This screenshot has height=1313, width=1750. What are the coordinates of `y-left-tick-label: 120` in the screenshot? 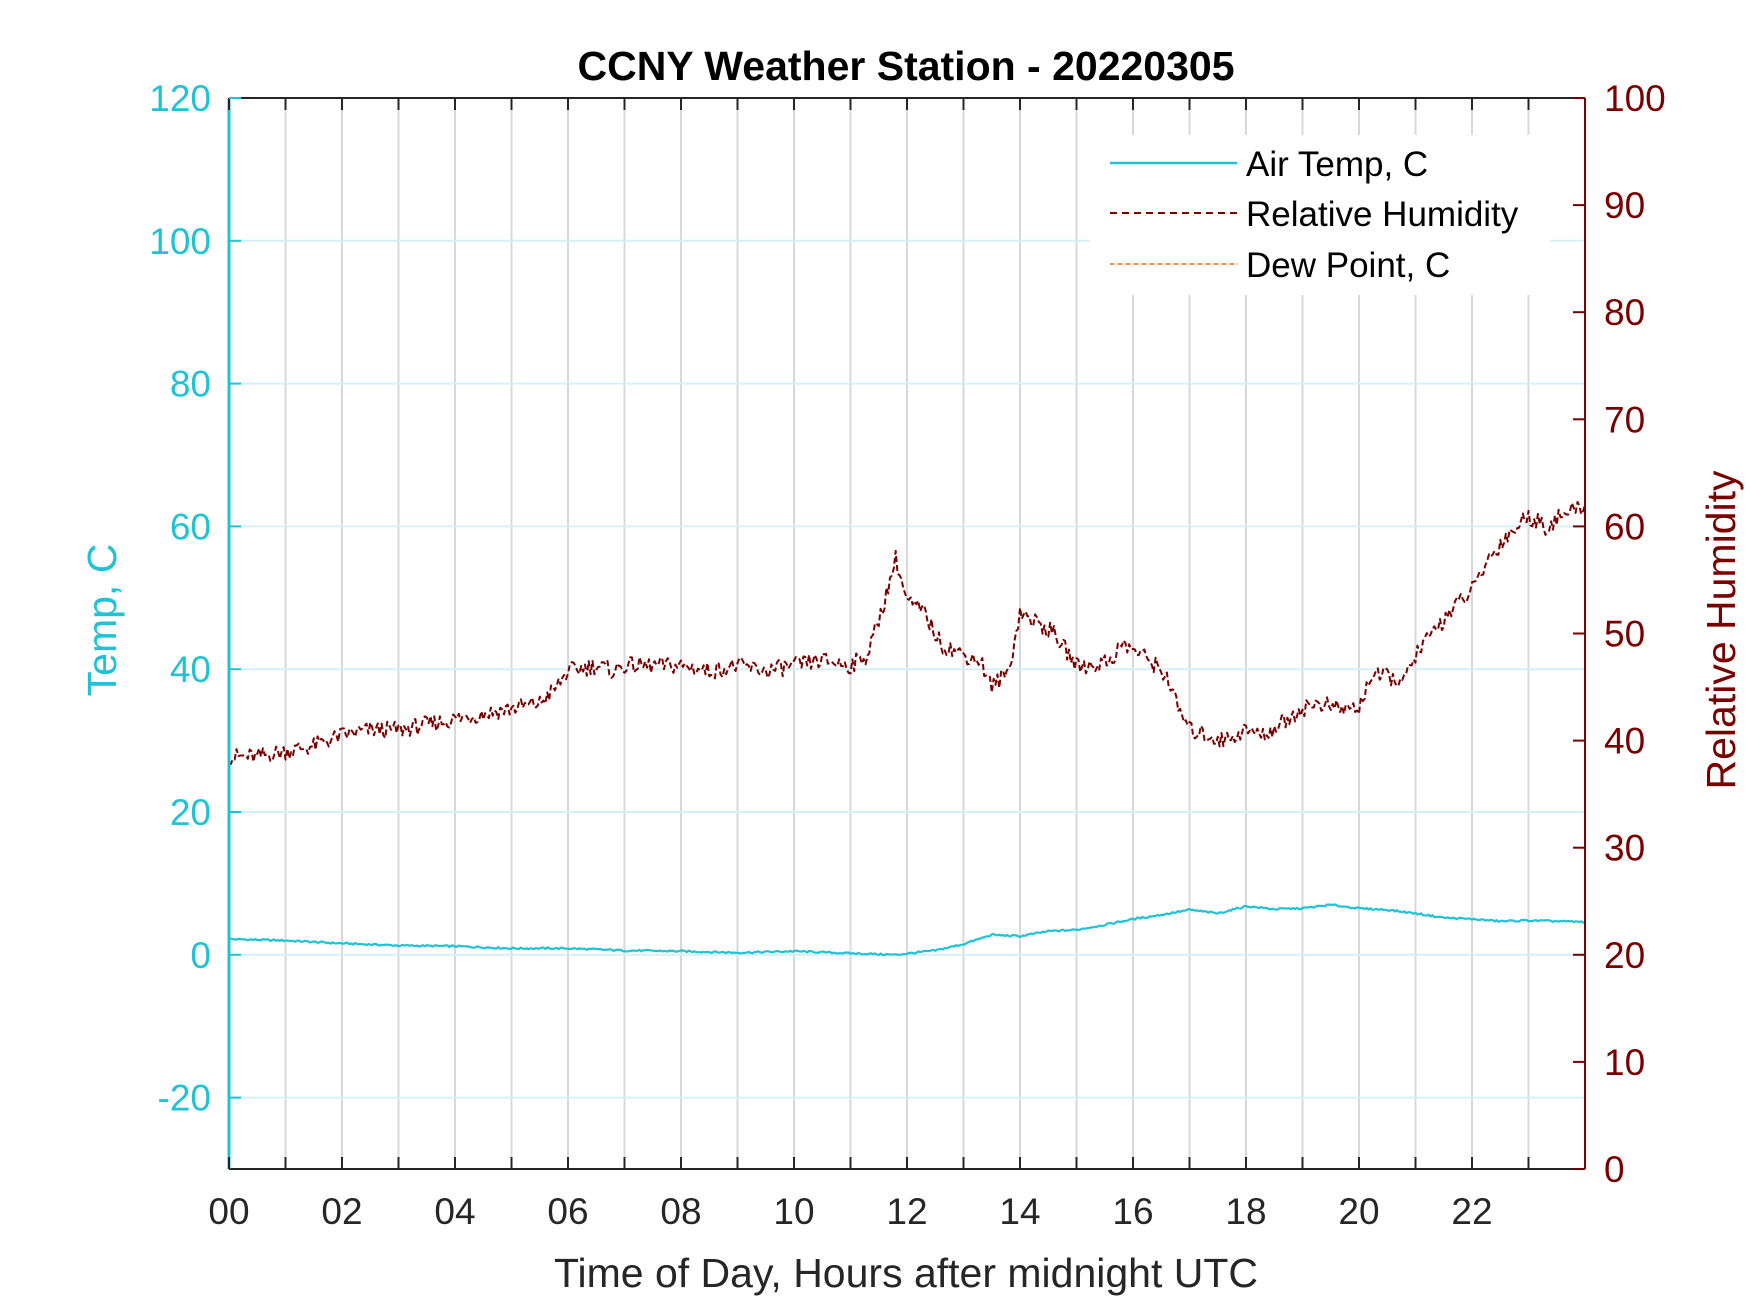 It's located at (180, 98).